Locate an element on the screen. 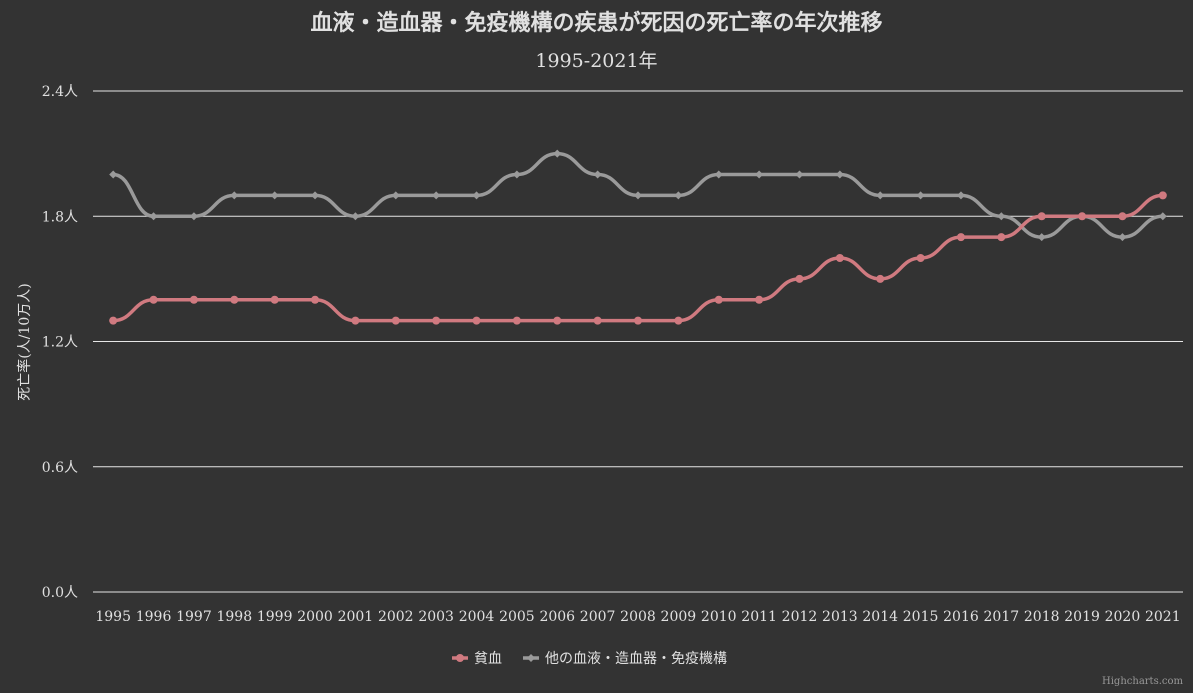 The width and height of the screenshot is (1193, 693). x-tick-label: 2017 is located at coordinates (1002, 617).